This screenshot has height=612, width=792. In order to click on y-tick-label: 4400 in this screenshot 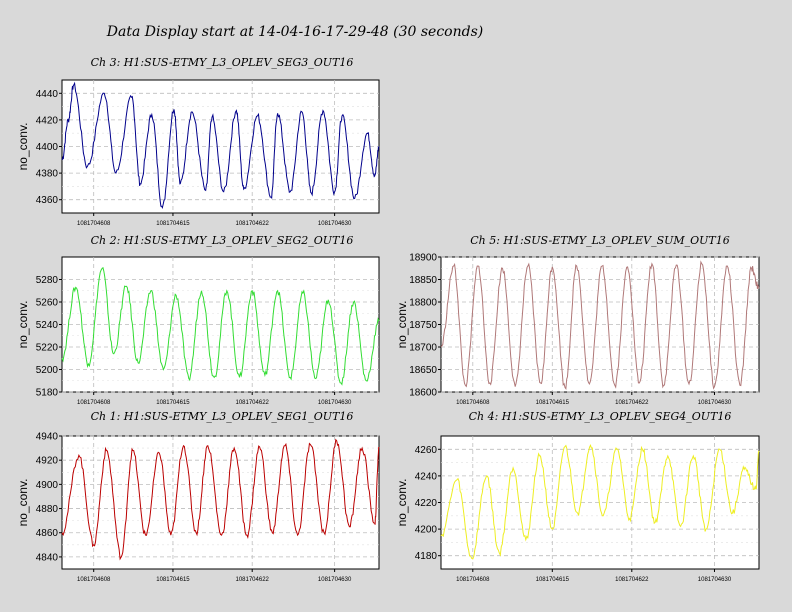, I will do `click(47, 147)`.